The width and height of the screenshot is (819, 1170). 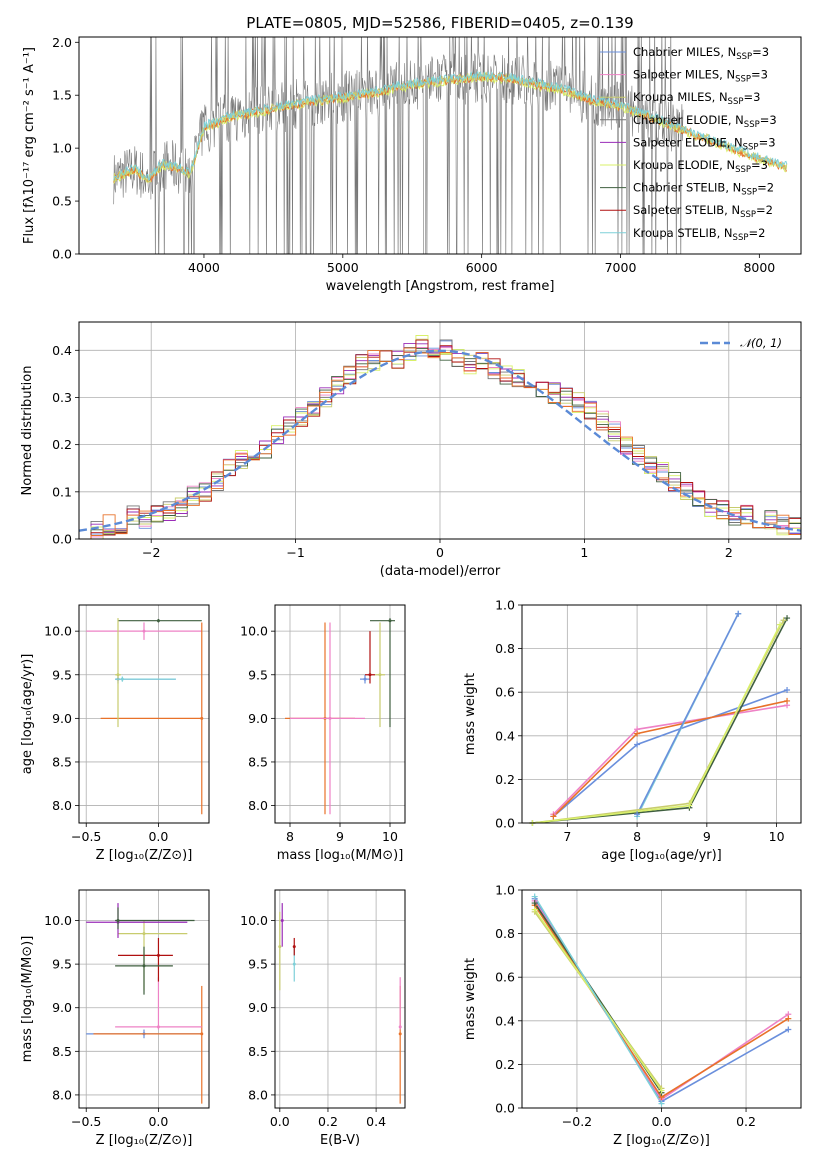 I want to click on x-tick-label: 0.4, so click(x=376, y=1121).